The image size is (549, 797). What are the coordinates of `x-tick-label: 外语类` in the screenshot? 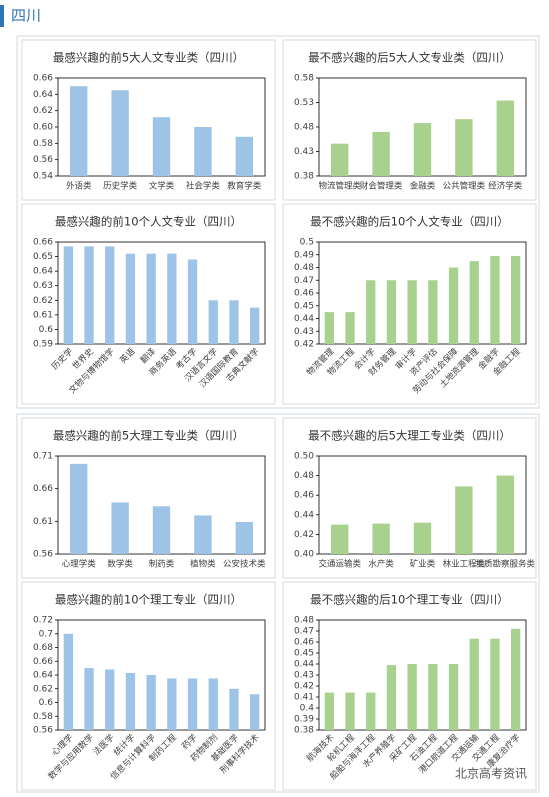 It's located at (79, 186).